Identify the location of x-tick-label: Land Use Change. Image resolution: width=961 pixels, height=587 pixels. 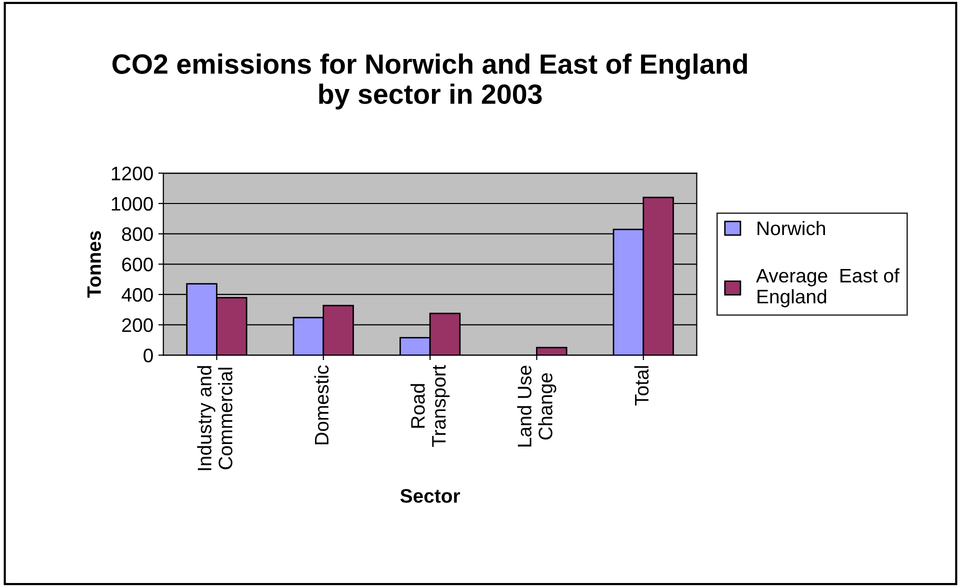
(536, 406).